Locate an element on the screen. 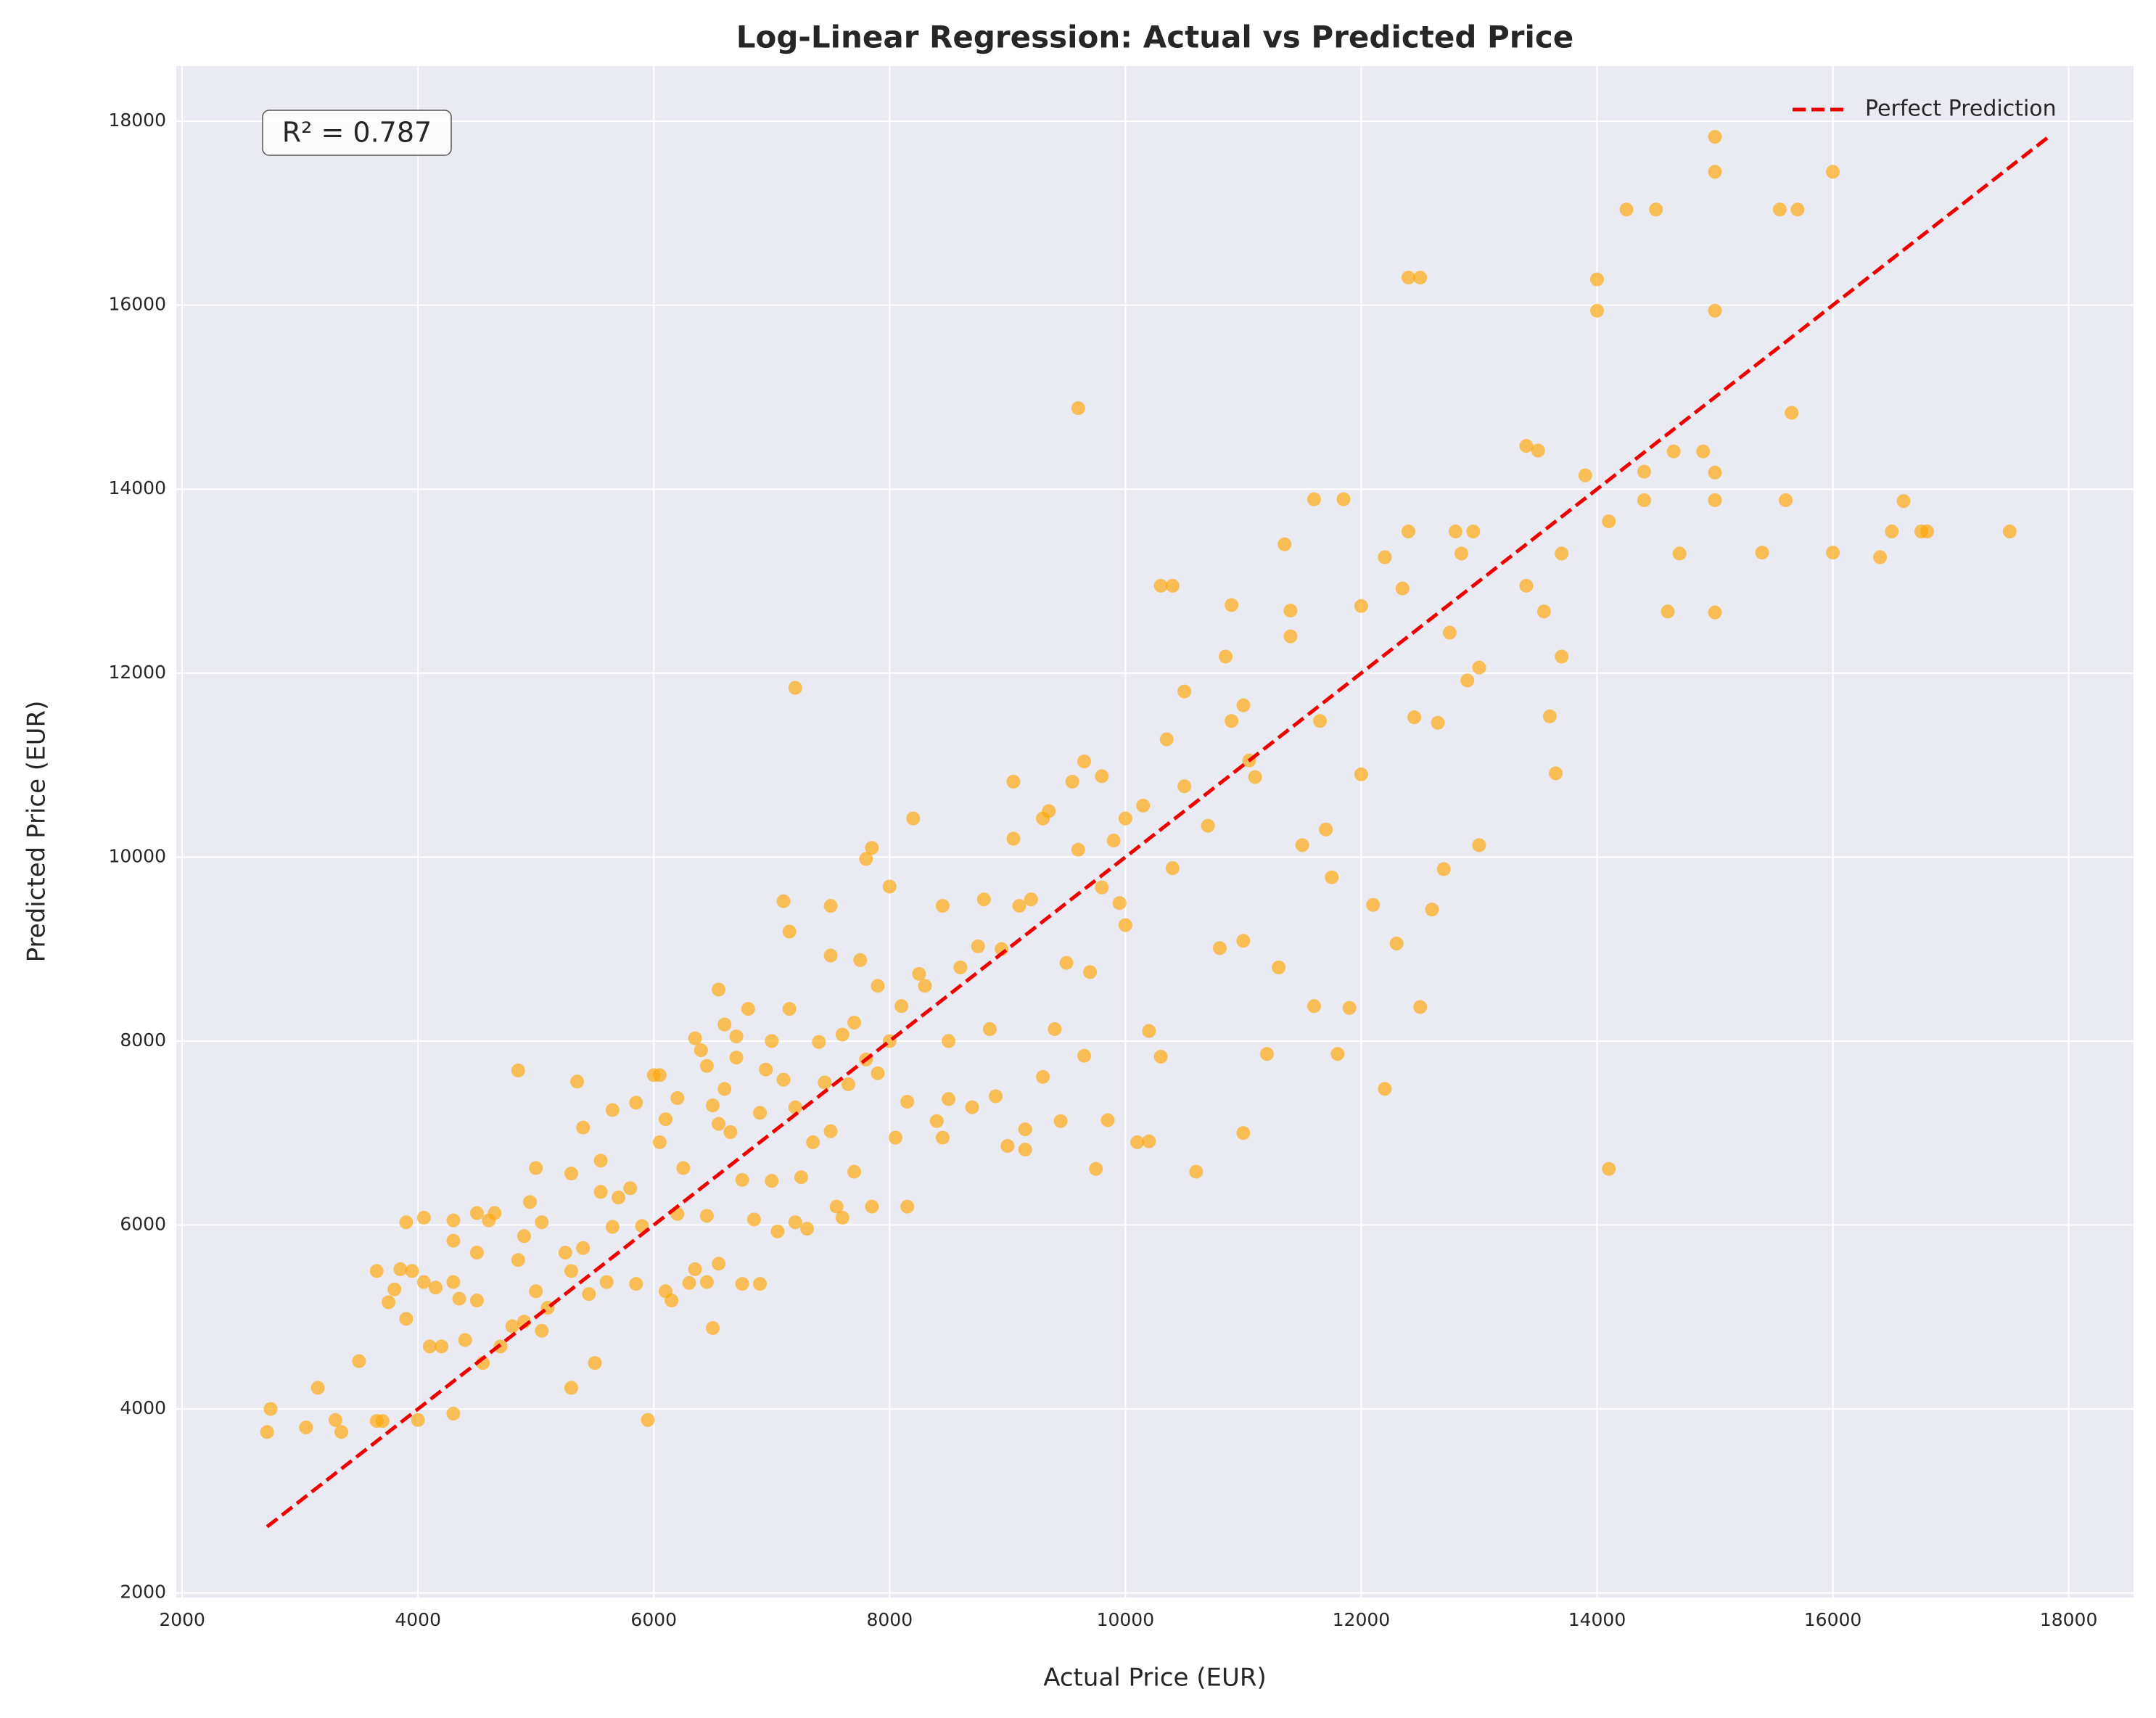 The height and width of the screenshot is (1718, 2156). x-tick-label: 4000 is located at coordinates (418, 1619).